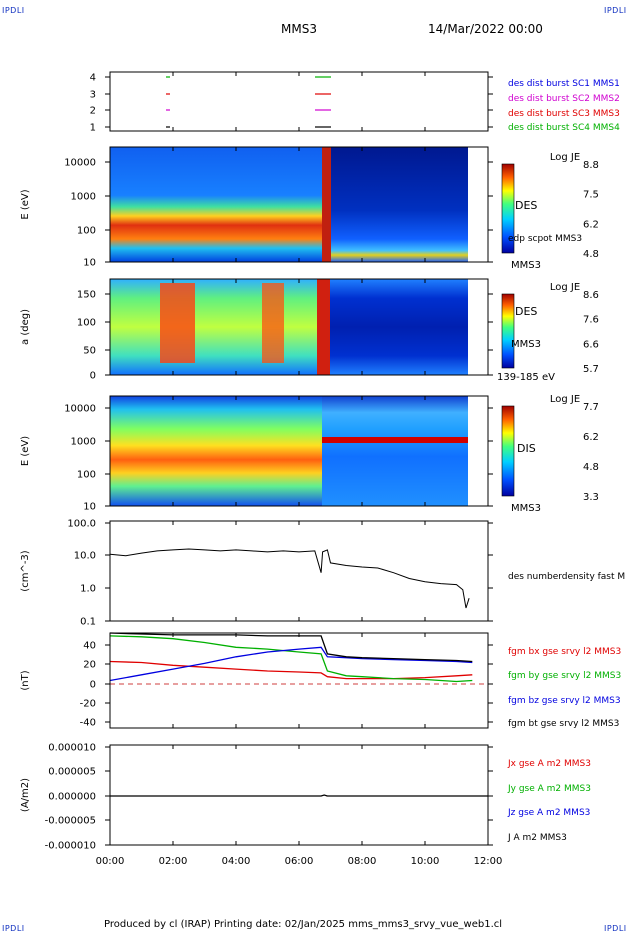 This screenshot has width=630, height=934. I want to click on ytick-label: 150, so click(86, 295).